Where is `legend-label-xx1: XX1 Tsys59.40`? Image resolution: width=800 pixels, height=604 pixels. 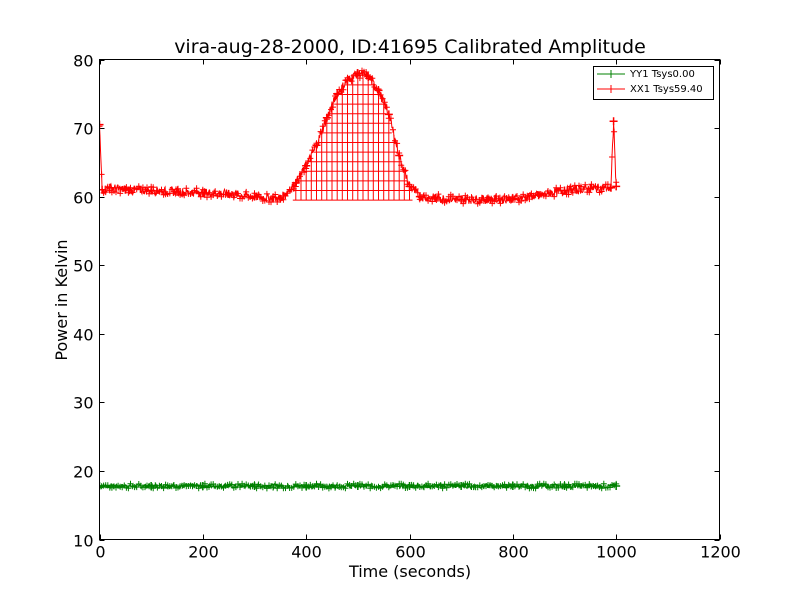
legend-label-xx1: XX1 Tsys59.40 is located at coordinates (666, 89).